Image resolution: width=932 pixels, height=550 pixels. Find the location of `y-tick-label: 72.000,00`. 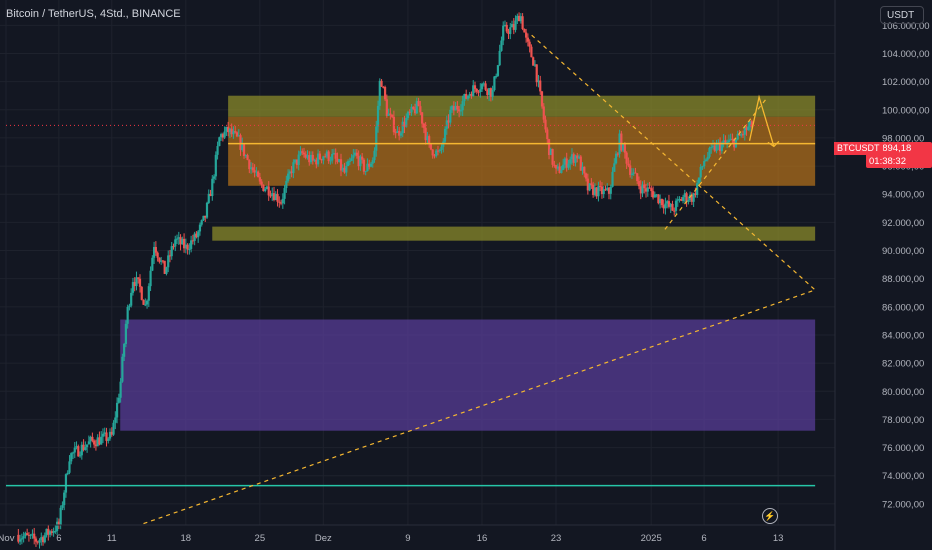

y-tick-label: 72.000,00 is located at coordinates (903, 504).